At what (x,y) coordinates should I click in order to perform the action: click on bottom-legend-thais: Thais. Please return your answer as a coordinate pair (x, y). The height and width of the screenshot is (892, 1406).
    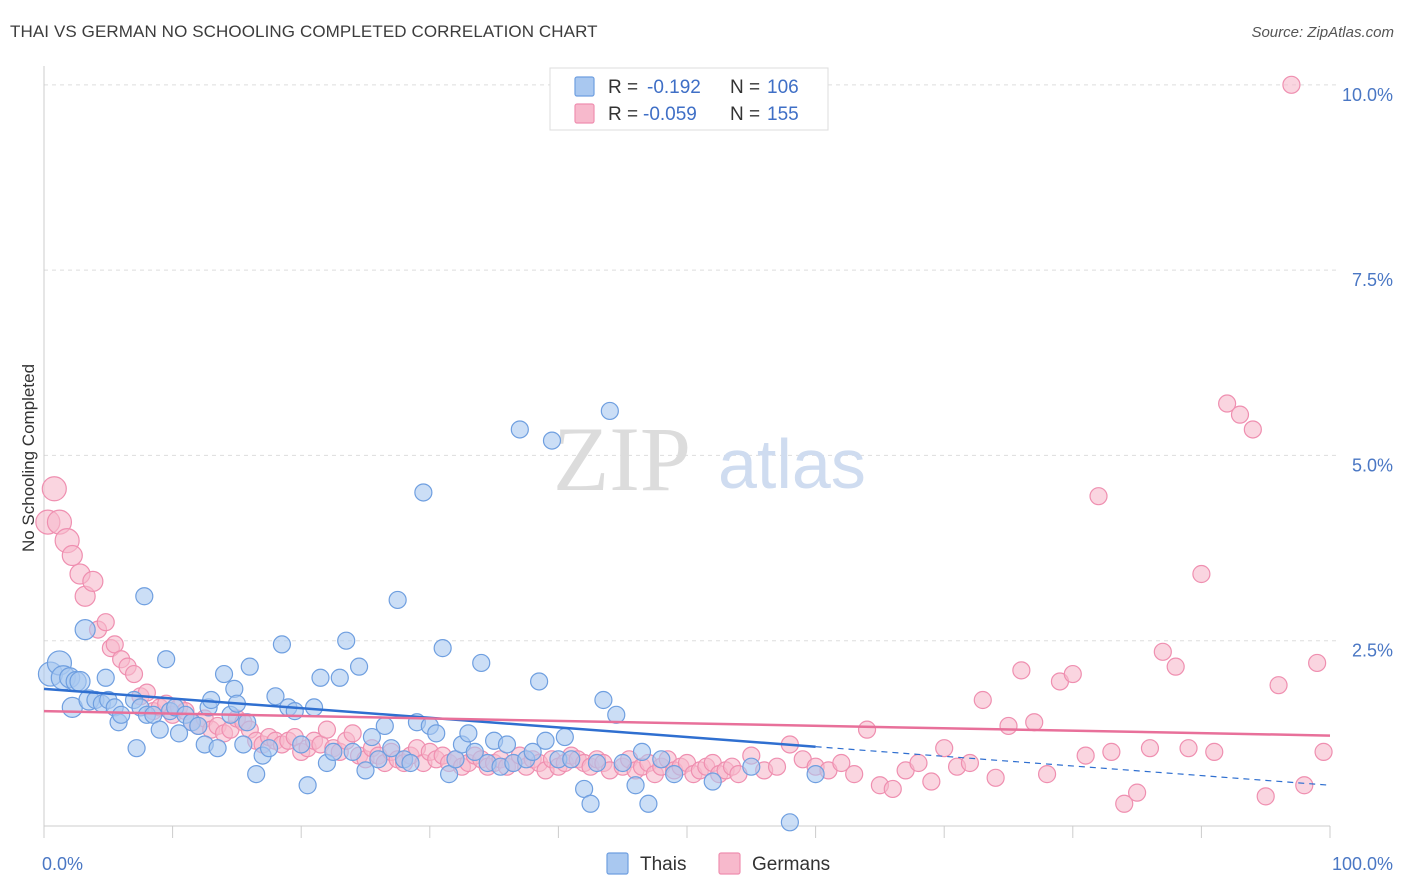
    Looking at the image, I should click on (663, 864).